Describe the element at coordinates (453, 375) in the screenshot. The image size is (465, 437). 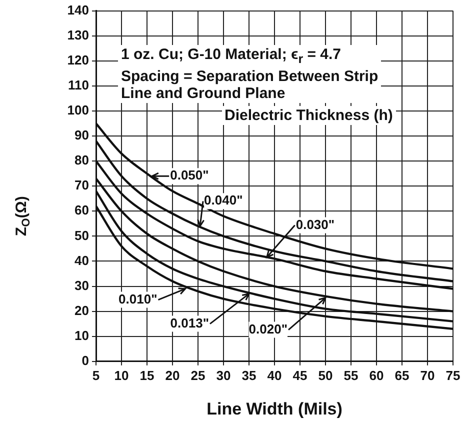
I see `x-tick-label: 75` at that location.